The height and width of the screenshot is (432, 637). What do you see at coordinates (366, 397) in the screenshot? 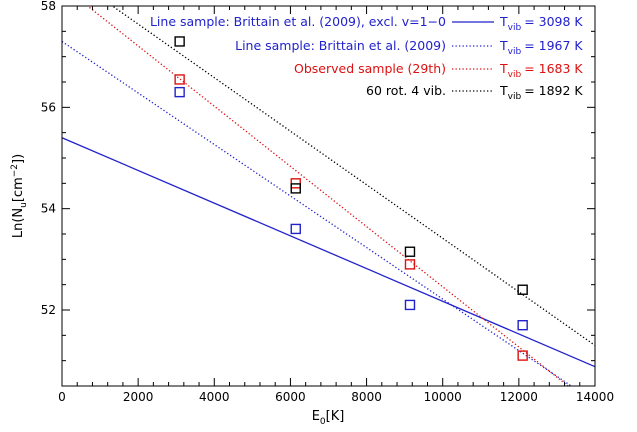
I see `x-tick-label: 8000` at bounding box center [366, 397].